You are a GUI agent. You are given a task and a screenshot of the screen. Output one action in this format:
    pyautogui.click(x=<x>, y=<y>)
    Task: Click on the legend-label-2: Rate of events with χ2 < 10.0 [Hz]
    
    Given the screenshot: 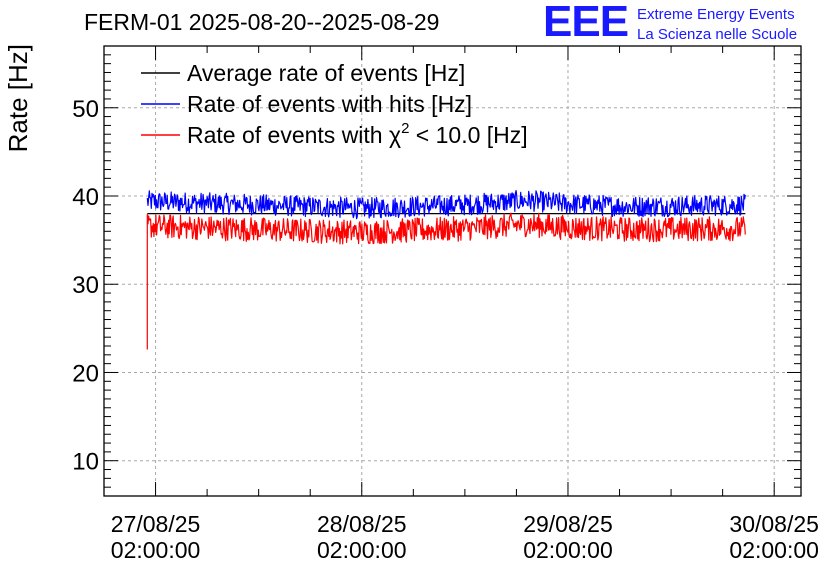 What is the action you would take?
    pyautogui.click(x=357, y=134)
    